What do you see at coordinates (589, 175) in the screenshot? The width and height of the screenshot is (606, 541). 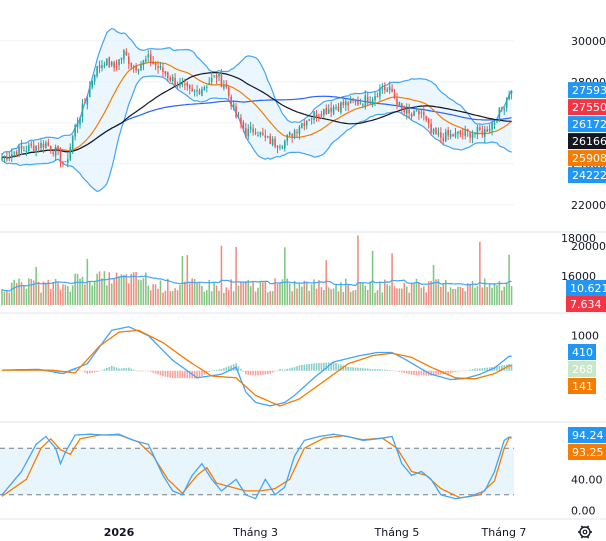 I see `price-value-badge-text: 24222` at bounding box center [589, 175].